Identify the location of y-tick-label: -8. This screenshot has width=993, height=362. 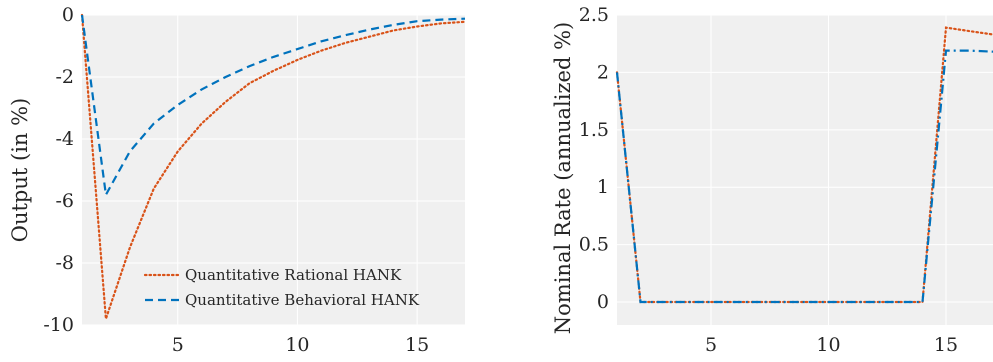
(64, 263).